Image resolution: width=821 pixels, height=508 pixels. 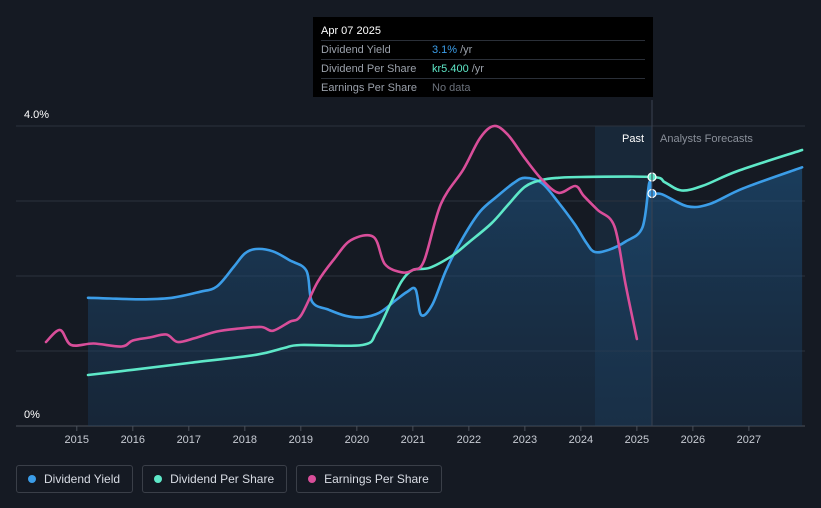 I want to click on tooltip-label: Dividend Yield, so click(x=356, y=50).